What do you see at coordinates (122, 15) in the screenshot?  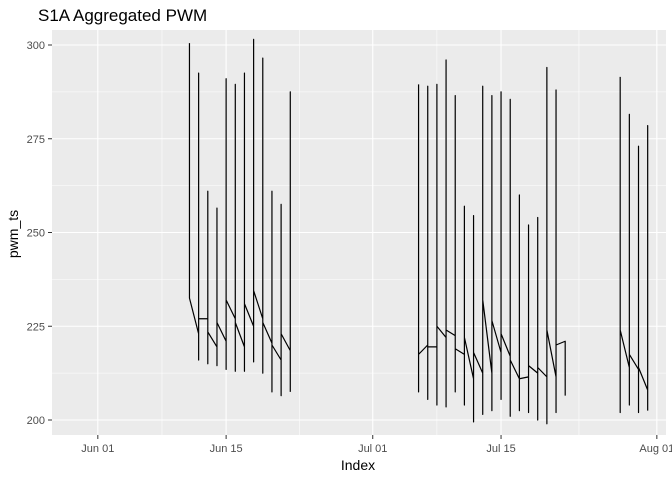 I see `chart-title: S1A Aggregated PWM` at bounding box center [122, 15].